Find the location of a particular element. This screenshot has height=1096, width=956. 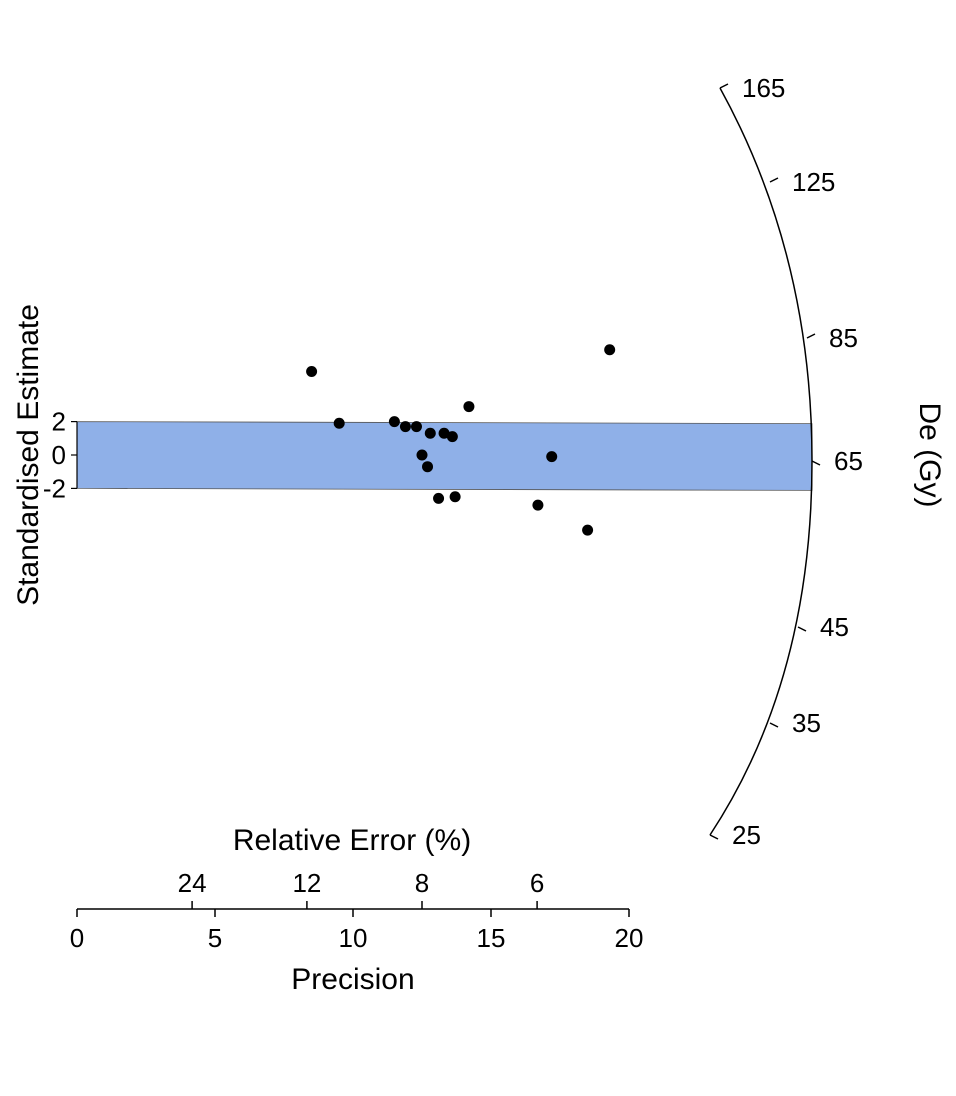

x-tick-label: 20 is located at coordinates (629, 938).